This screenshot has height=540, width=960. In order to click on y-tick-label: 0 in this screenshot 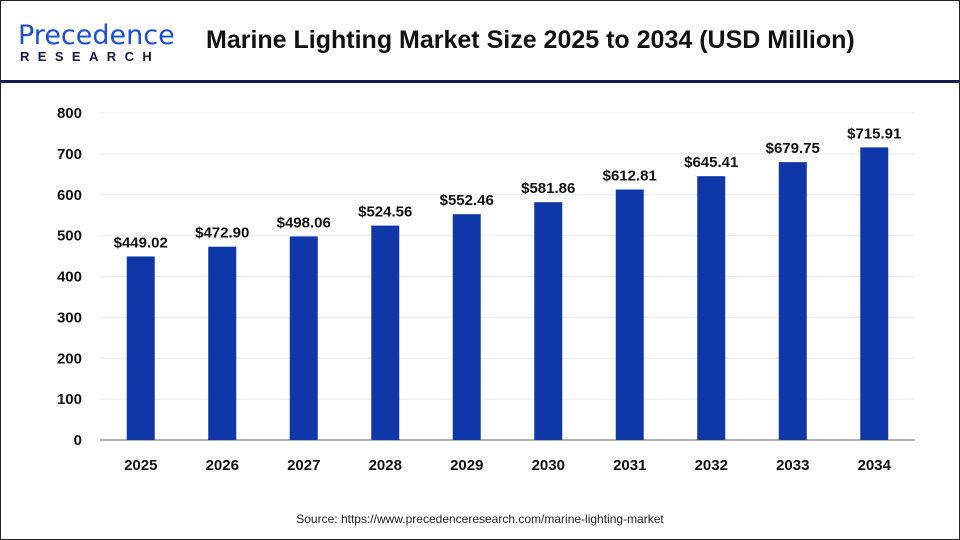, I will do `click(78, 440)`.